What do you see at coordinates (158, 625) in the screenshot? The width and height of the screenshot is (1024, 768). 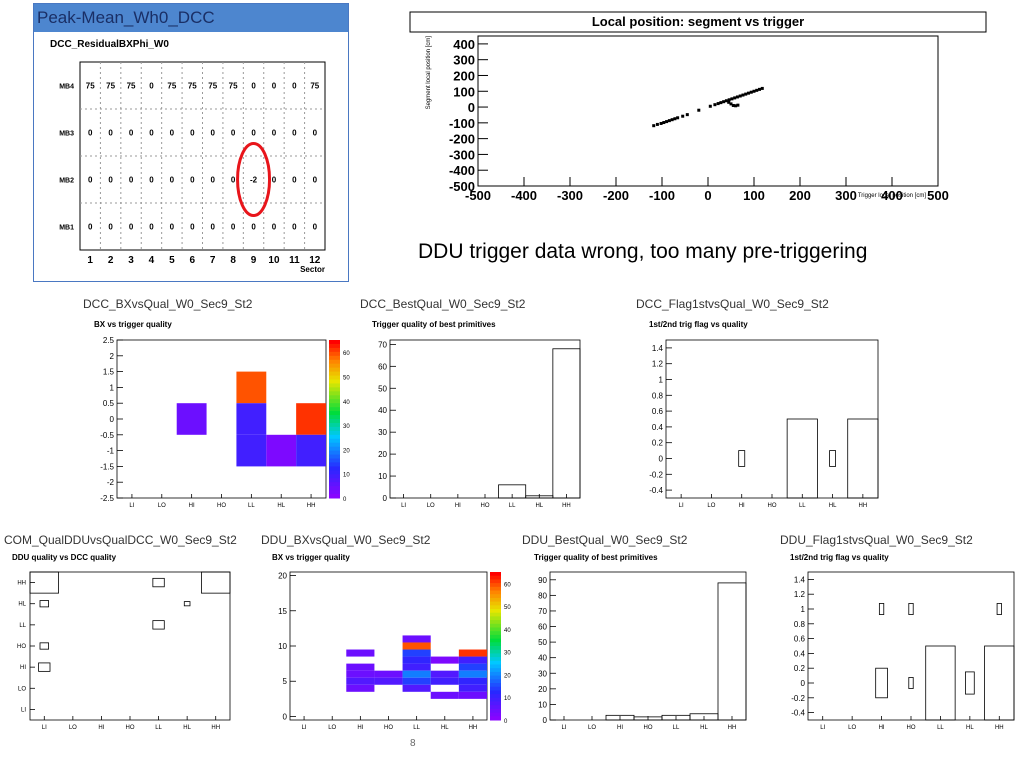 I see `p3-box` at bounding box center [158, 625].